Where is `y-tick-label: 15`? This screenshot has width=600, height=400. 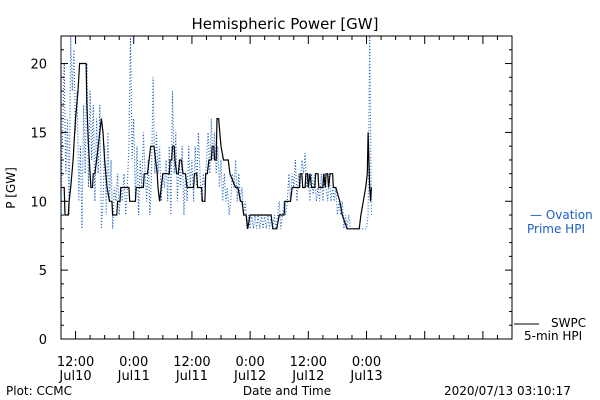
y-tick-label: 15 is located at coordinates (38, 133).